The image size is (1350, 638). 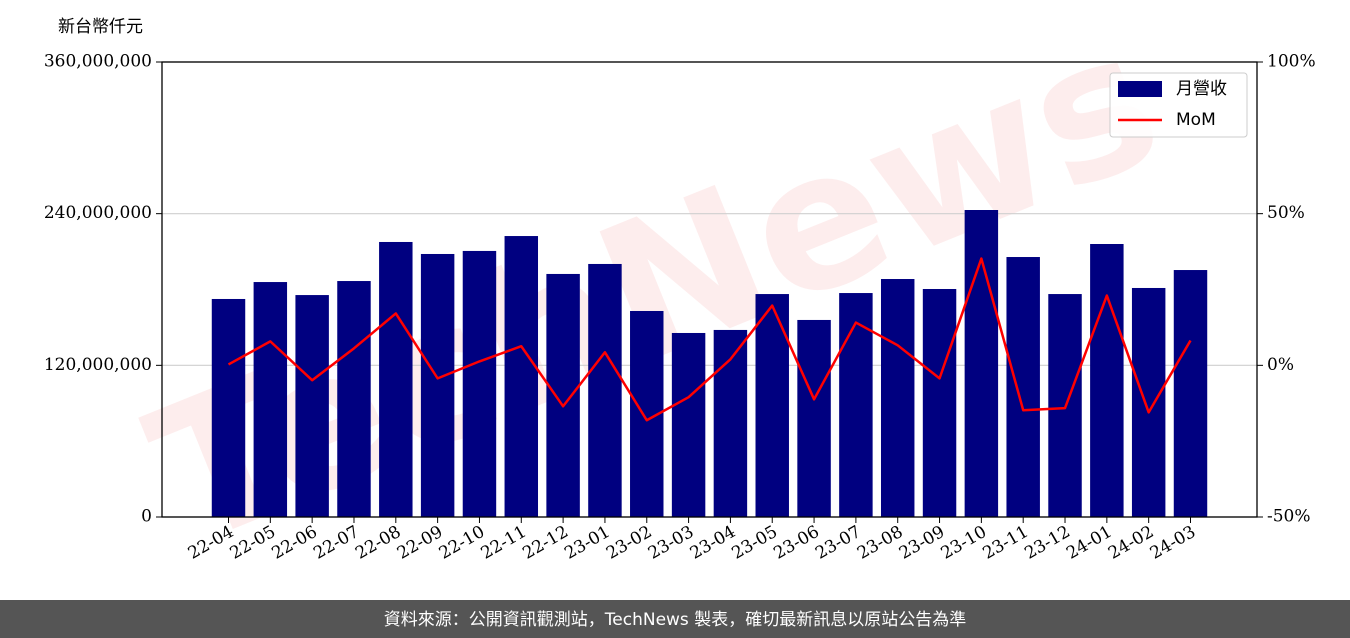 I want to click on x-tick-label: 23-03, so click(x=671, y=543).